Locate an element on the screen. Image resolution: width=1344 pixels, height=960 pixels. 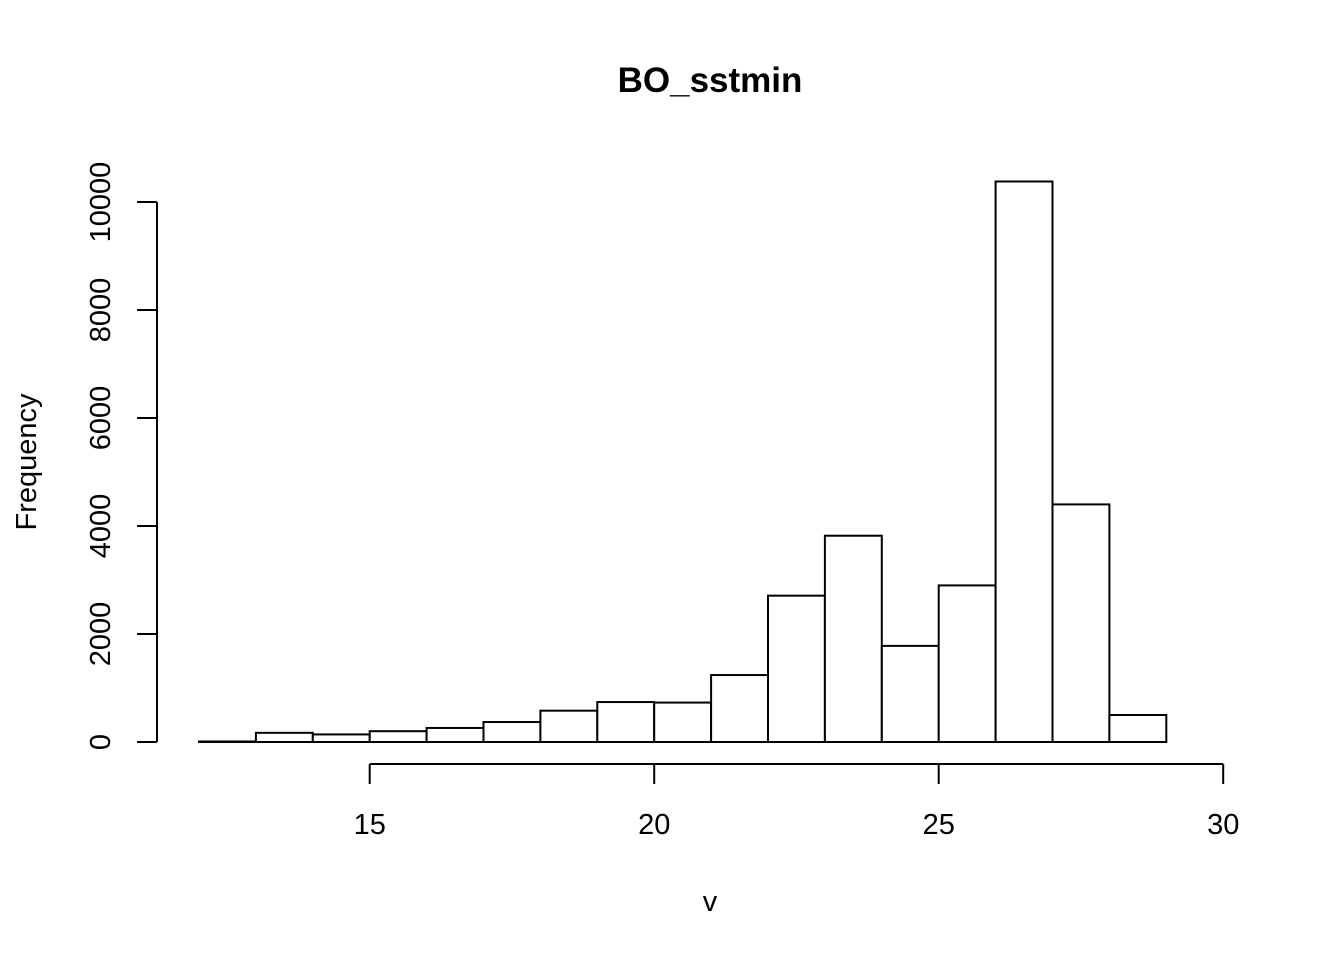
y-tick-label-8000: 8000 is located at coordinates (101, 310).